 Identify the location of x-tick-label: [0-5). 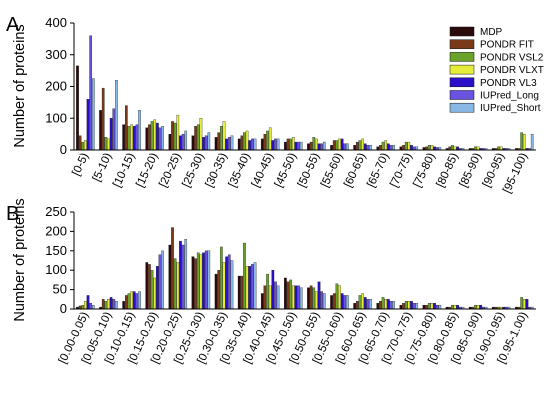
(80, 164).